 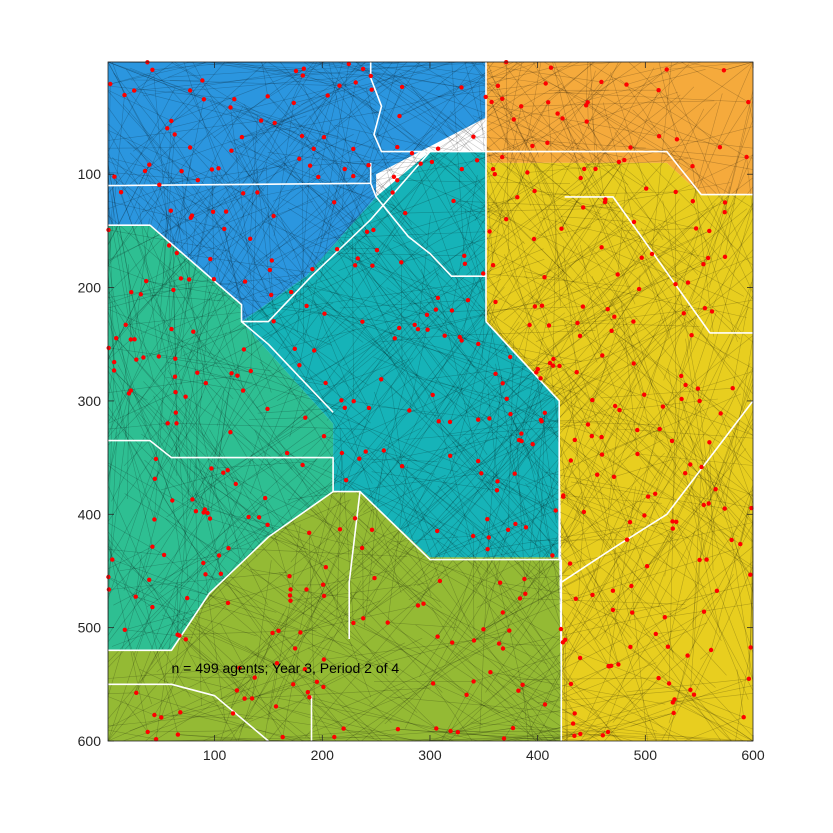 I want to click on y-tick-label: 400, so click(x=90, y=514).